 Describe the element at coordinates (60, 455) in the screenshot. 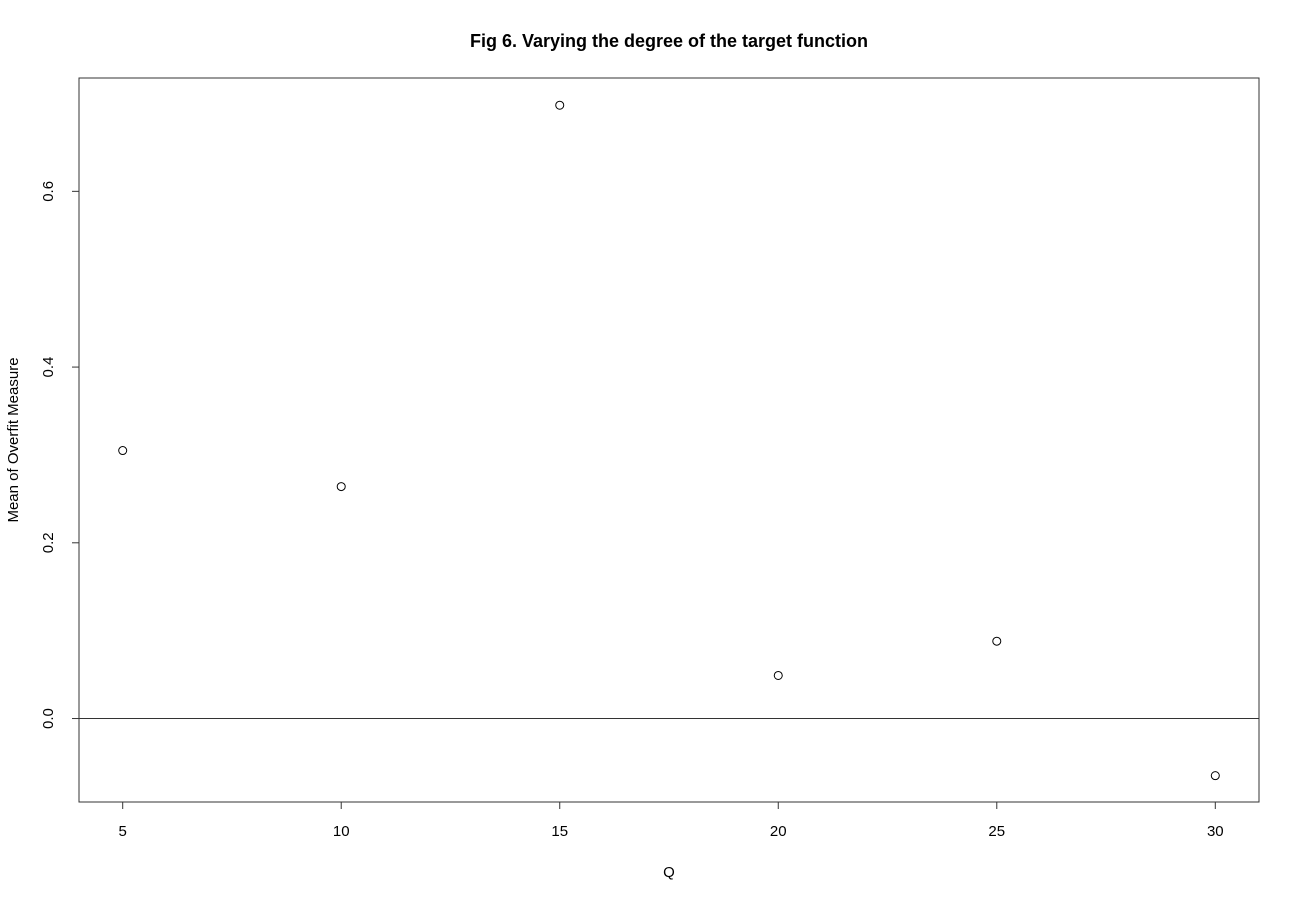

I see `y-axis: 0.0 0.2 0.4 0.6` at that location.